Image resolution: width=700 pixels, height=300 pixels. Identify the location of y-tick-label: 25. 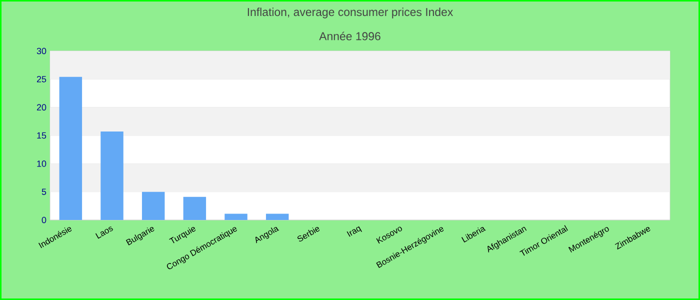
(41, 79).